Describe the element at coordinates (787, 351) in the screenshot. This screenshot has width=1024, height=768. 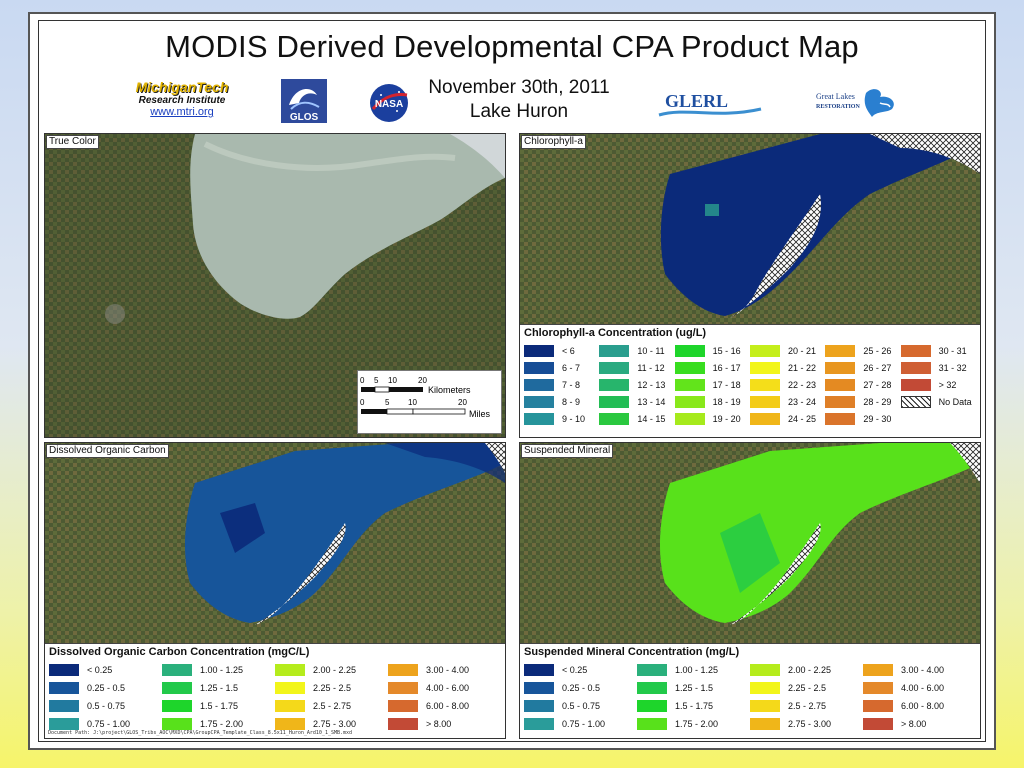
I see `legend-item: 20 - 21` at that location.